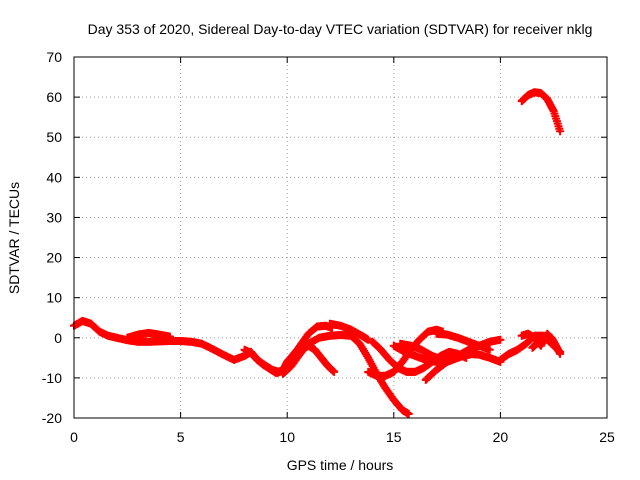 This screenshot has height=480, width=640. I want to click on y-tick-label: 60, so click(54, 97).